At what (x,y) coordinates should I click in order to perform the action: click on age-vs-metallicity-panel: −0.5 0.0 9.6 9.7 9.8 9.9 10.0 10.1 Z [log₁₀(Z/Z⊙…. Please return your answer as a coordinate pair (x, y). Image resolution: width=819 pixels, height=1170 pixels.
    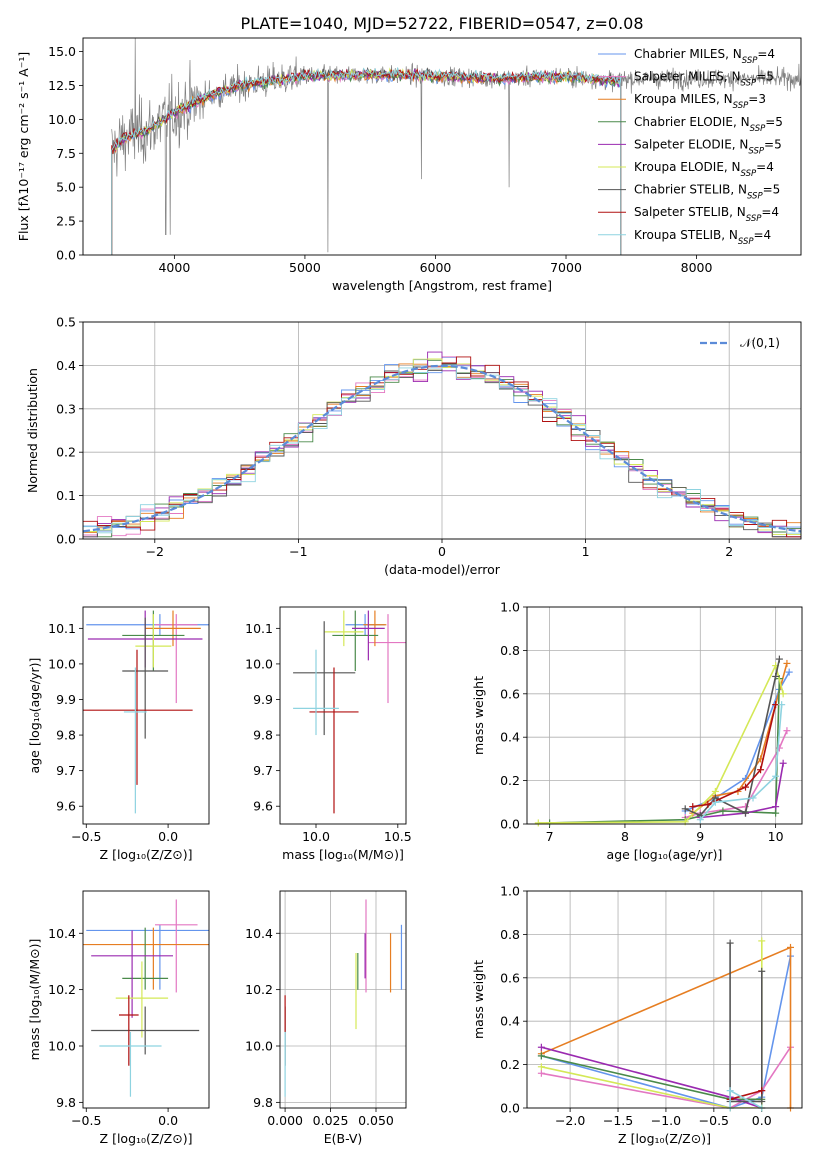
    Looking at the image, I should click on (118, 734).